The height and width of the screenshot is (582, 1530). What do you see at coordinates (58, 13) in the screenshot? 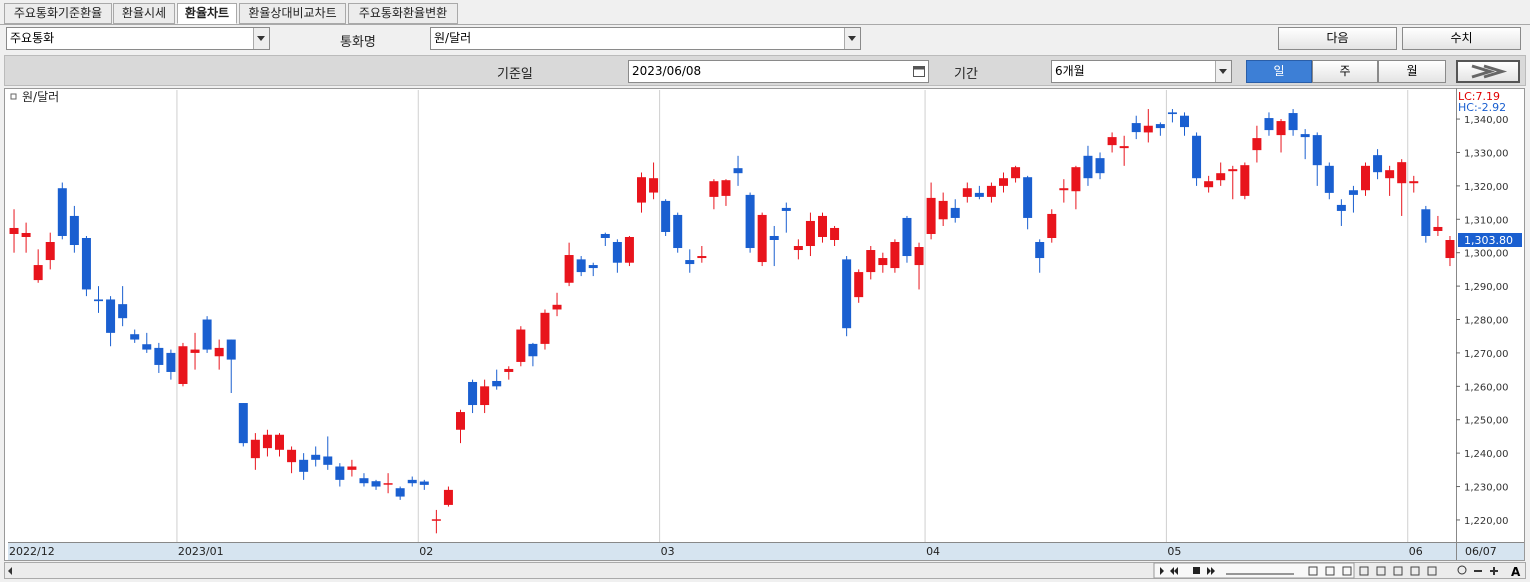
I see `tab: 주요통화기준환율` at bounding box center [58, 13].